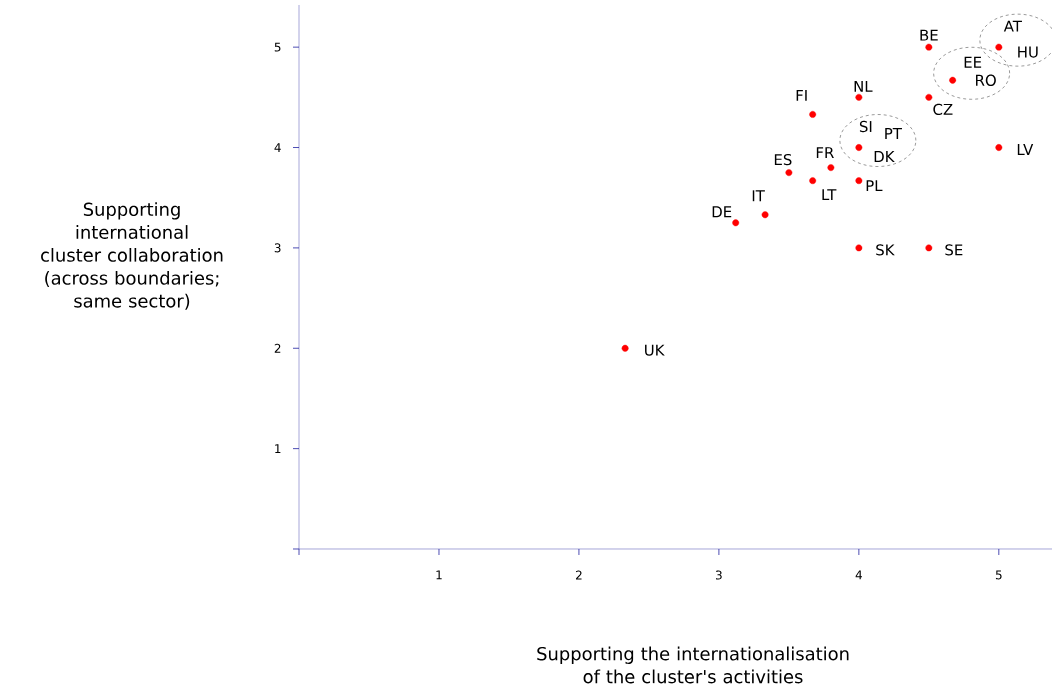  What do you see at coordinates (758, 196) in the screenshot?
I see `annotation: IT` at bounding box center [758, 196].